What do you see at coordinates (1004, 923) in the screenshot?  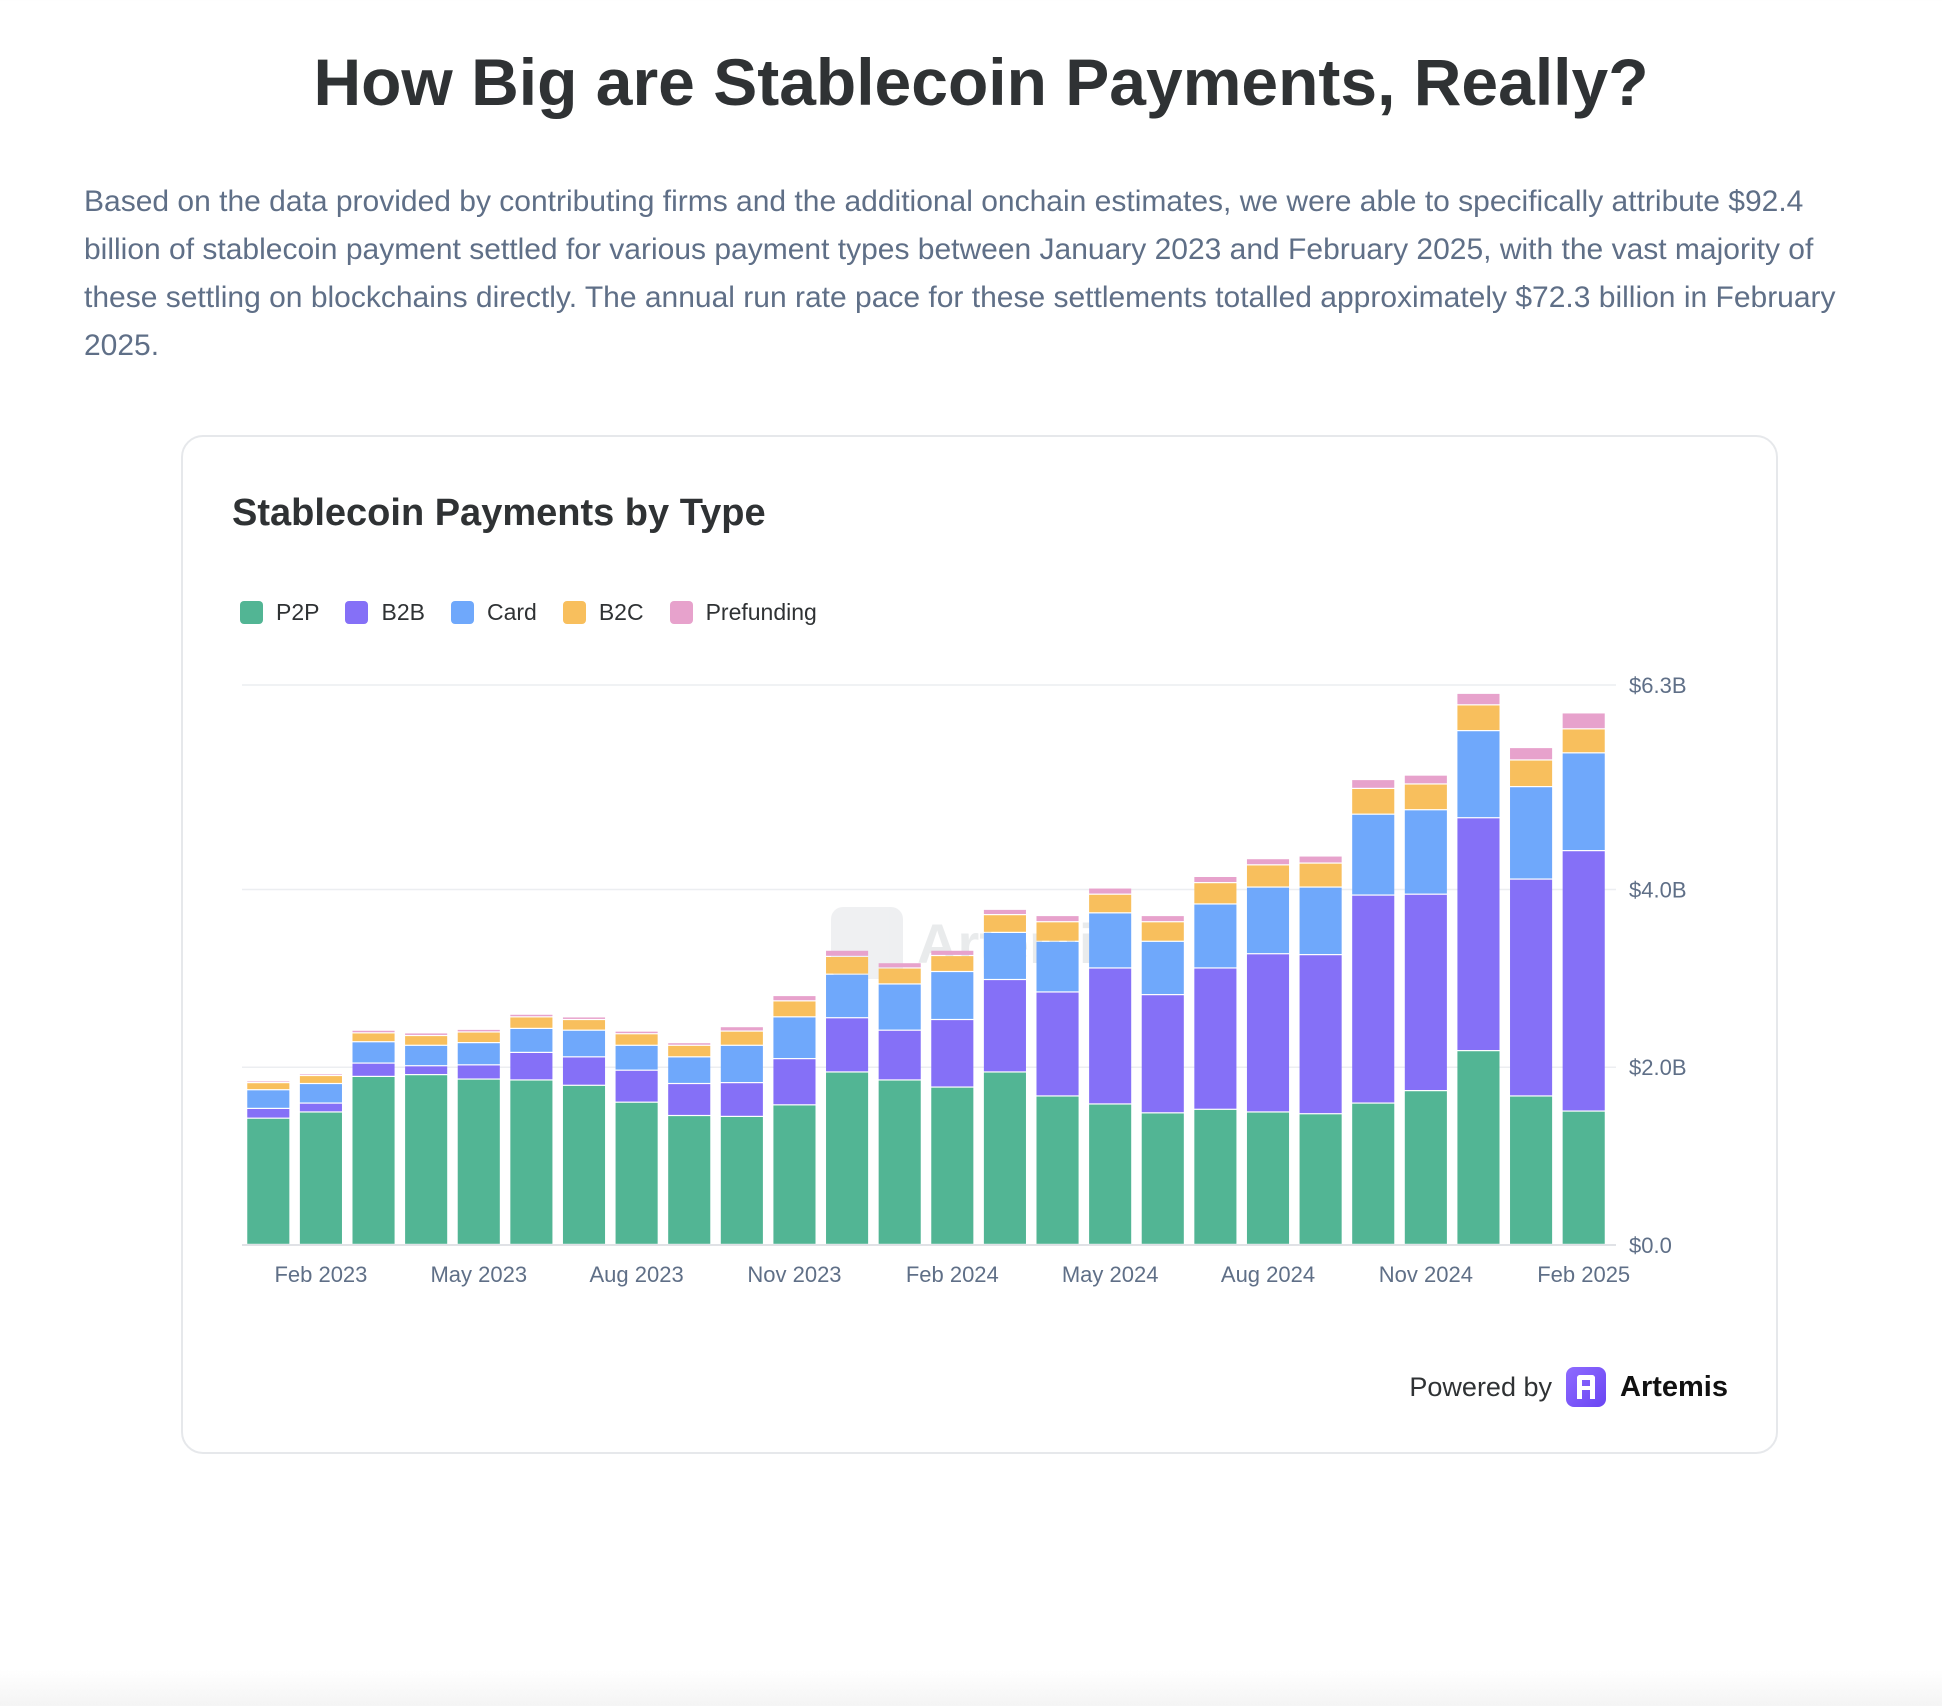 I see `bar-b2c-mar-2024` at bounding box center [1004, 923].